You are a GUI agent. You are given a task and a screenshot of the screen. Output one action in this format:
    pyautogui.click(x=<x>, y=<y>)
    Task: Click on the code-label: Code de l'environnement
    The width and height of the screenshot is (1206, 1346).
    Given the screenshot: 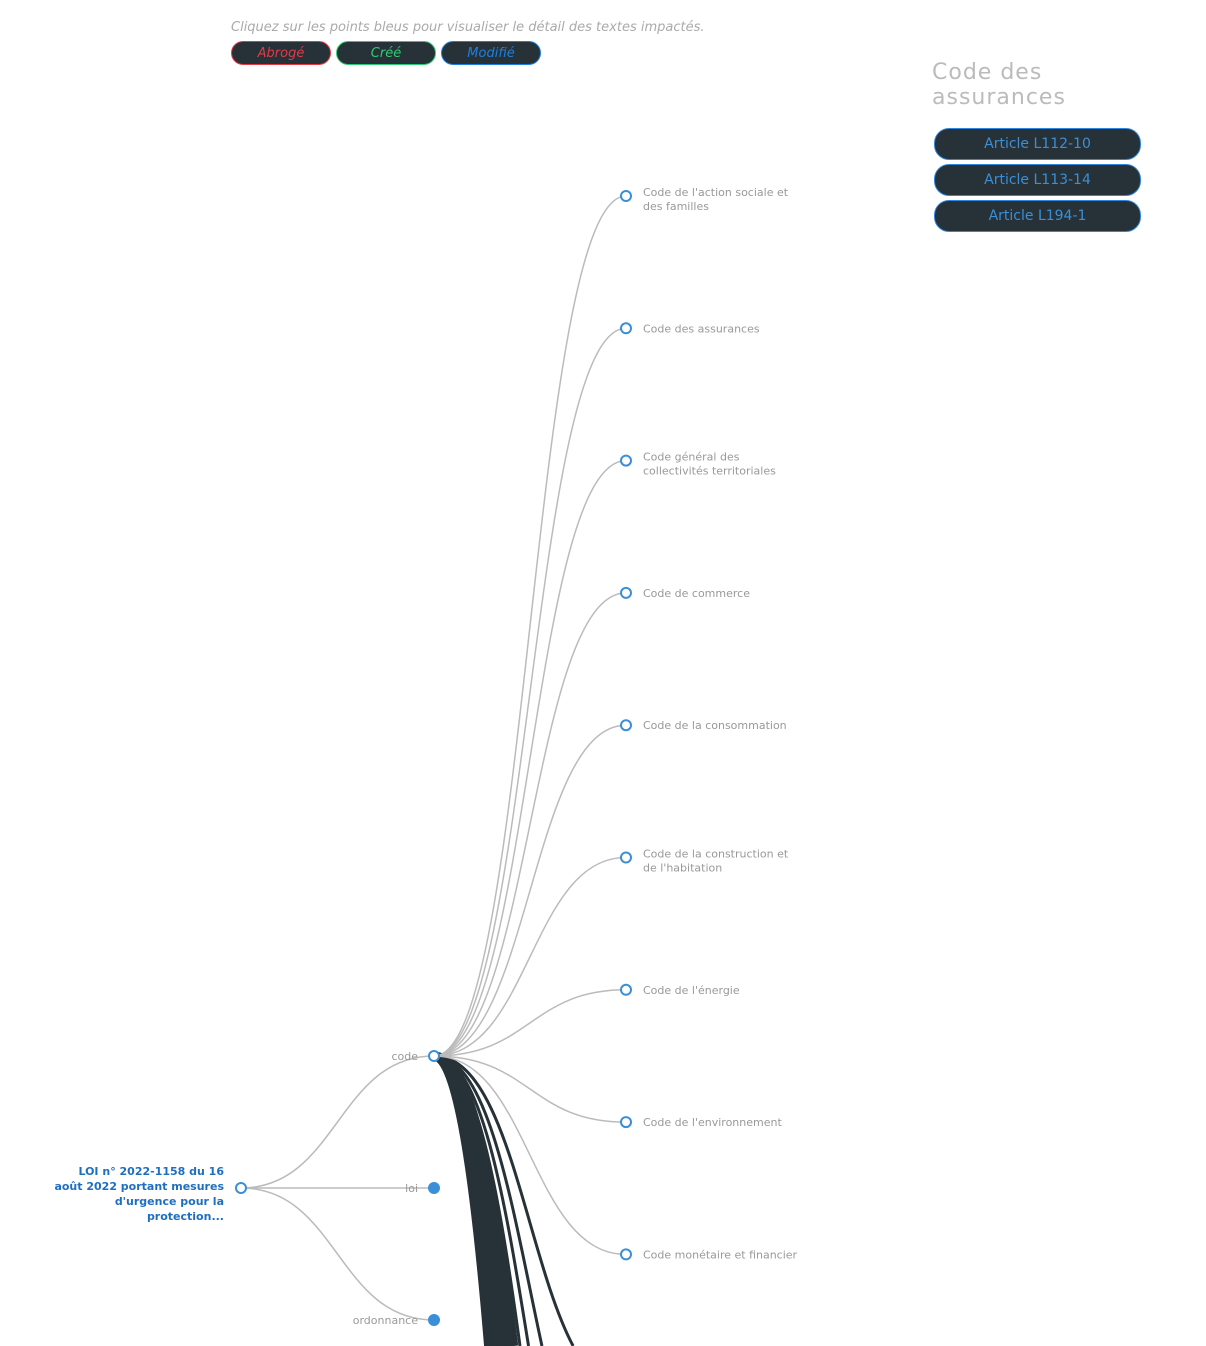 What is the action you would take?
    pyautogui.click(x=712, y=1122)
    